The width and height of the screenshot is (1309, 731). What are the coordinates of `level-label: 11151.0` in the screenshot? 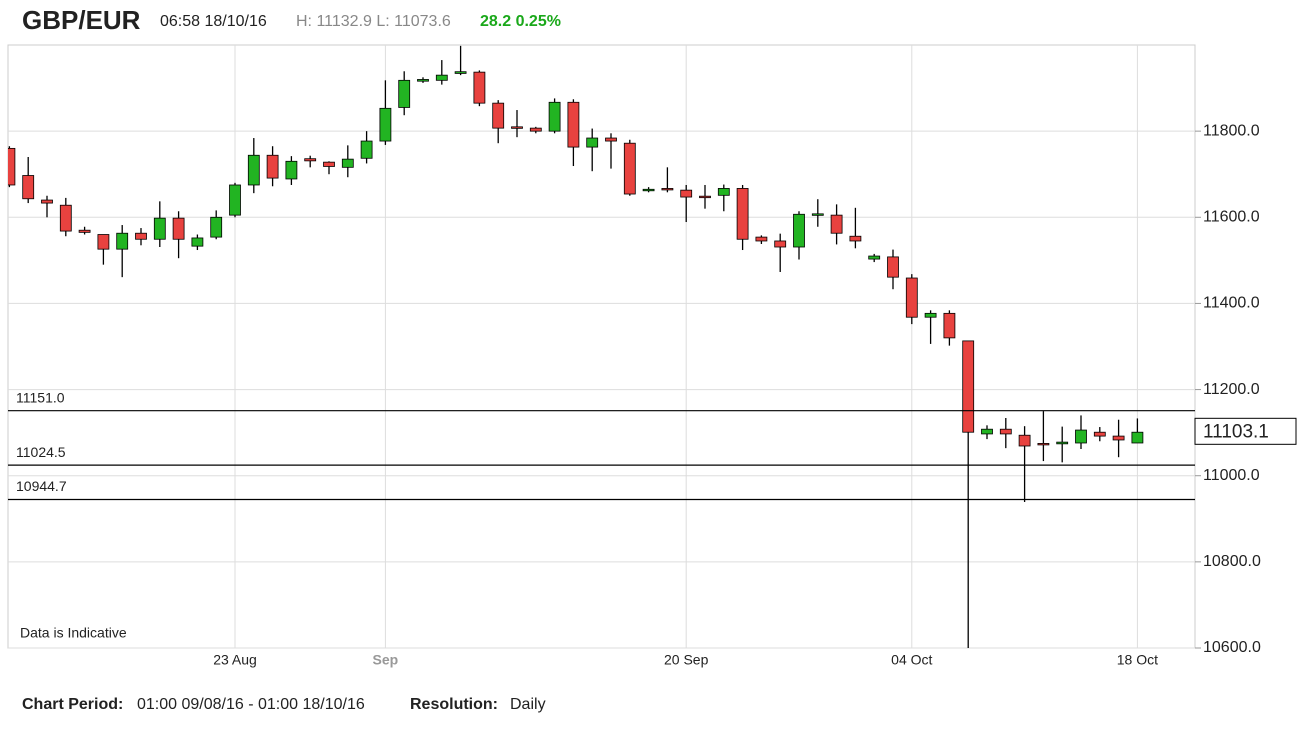 It's located at (40, 397).